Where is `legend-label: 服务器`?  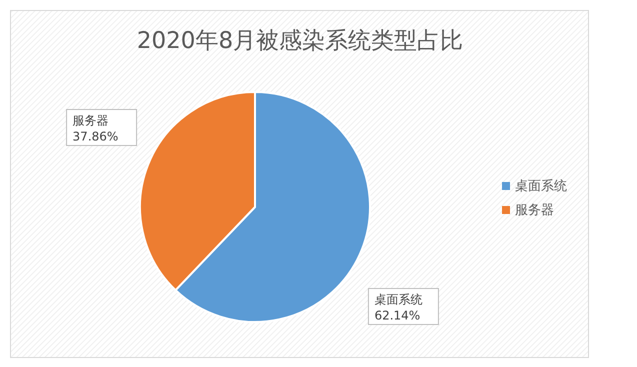 legend-label: 服务器 is located at coordinates (534, 210).